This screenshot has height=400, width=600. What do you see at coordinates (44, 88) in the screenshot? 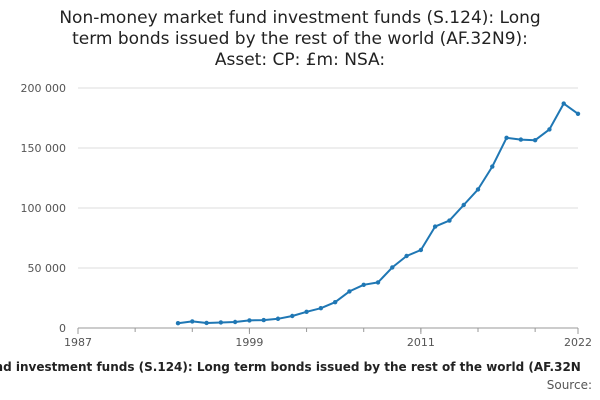
I see `y-tick-label: 200 000` at bounding box center [44, 88].